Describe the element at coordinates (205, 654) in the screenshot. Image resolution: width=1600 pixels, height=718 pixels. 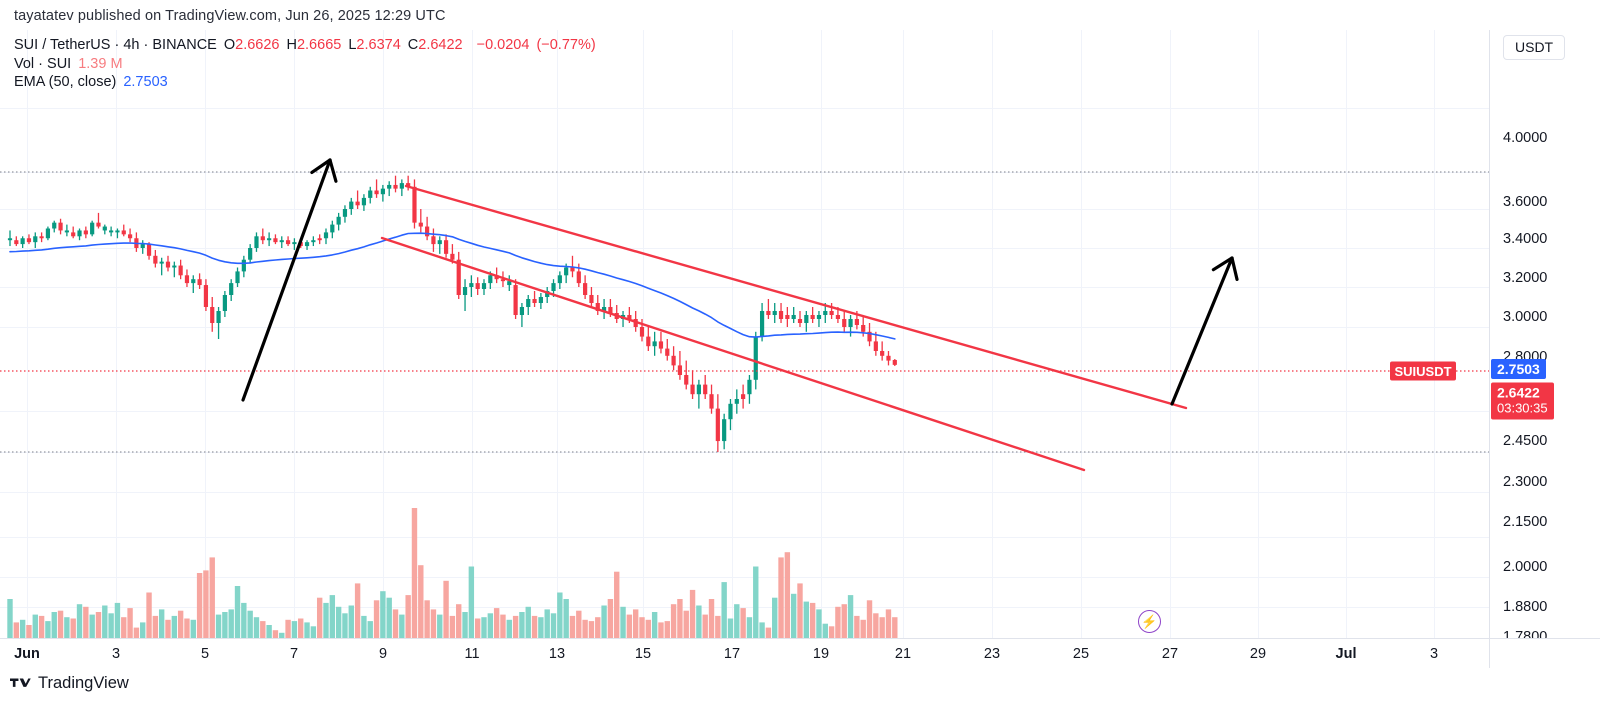
I see `time-tick: 5` at that location.